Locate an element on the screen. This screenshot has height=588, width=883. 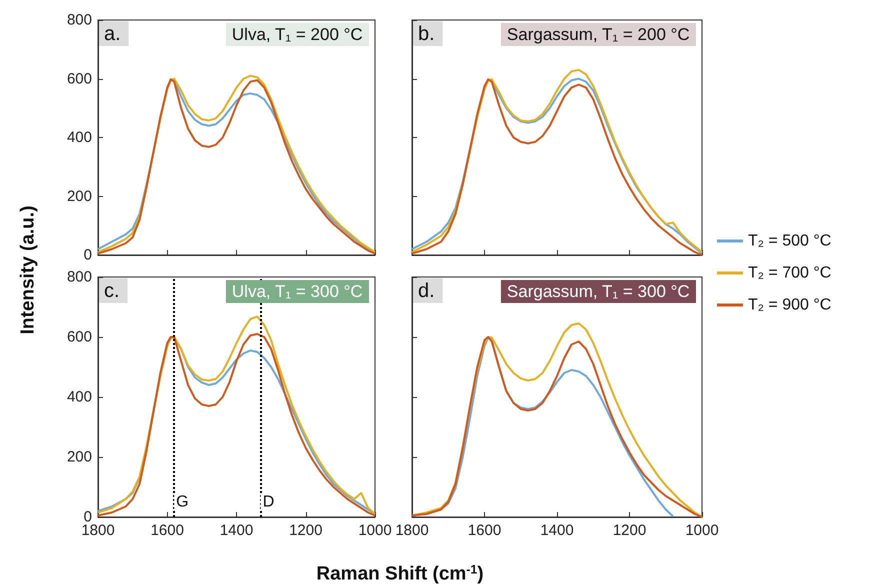
legend-label: T₂ = 500 °C is located at coordinates (790, 241).